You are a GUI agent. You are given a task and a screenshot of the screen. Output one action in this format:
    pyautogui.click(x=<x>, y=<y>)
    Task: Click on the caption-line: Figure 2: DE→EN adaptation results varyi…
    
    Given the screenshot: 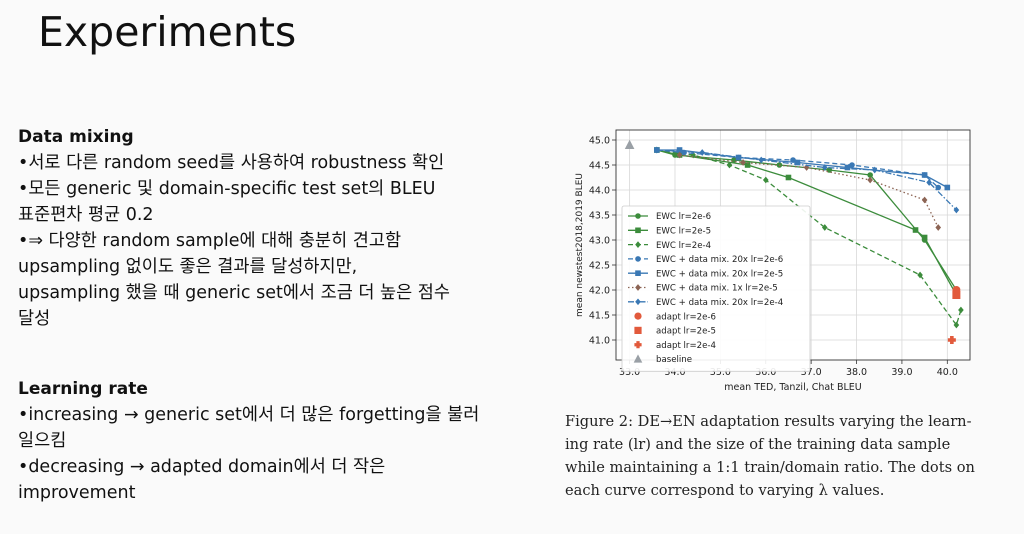 What is the action you would take?
    pyautogui.click(x=768, y=421)
    